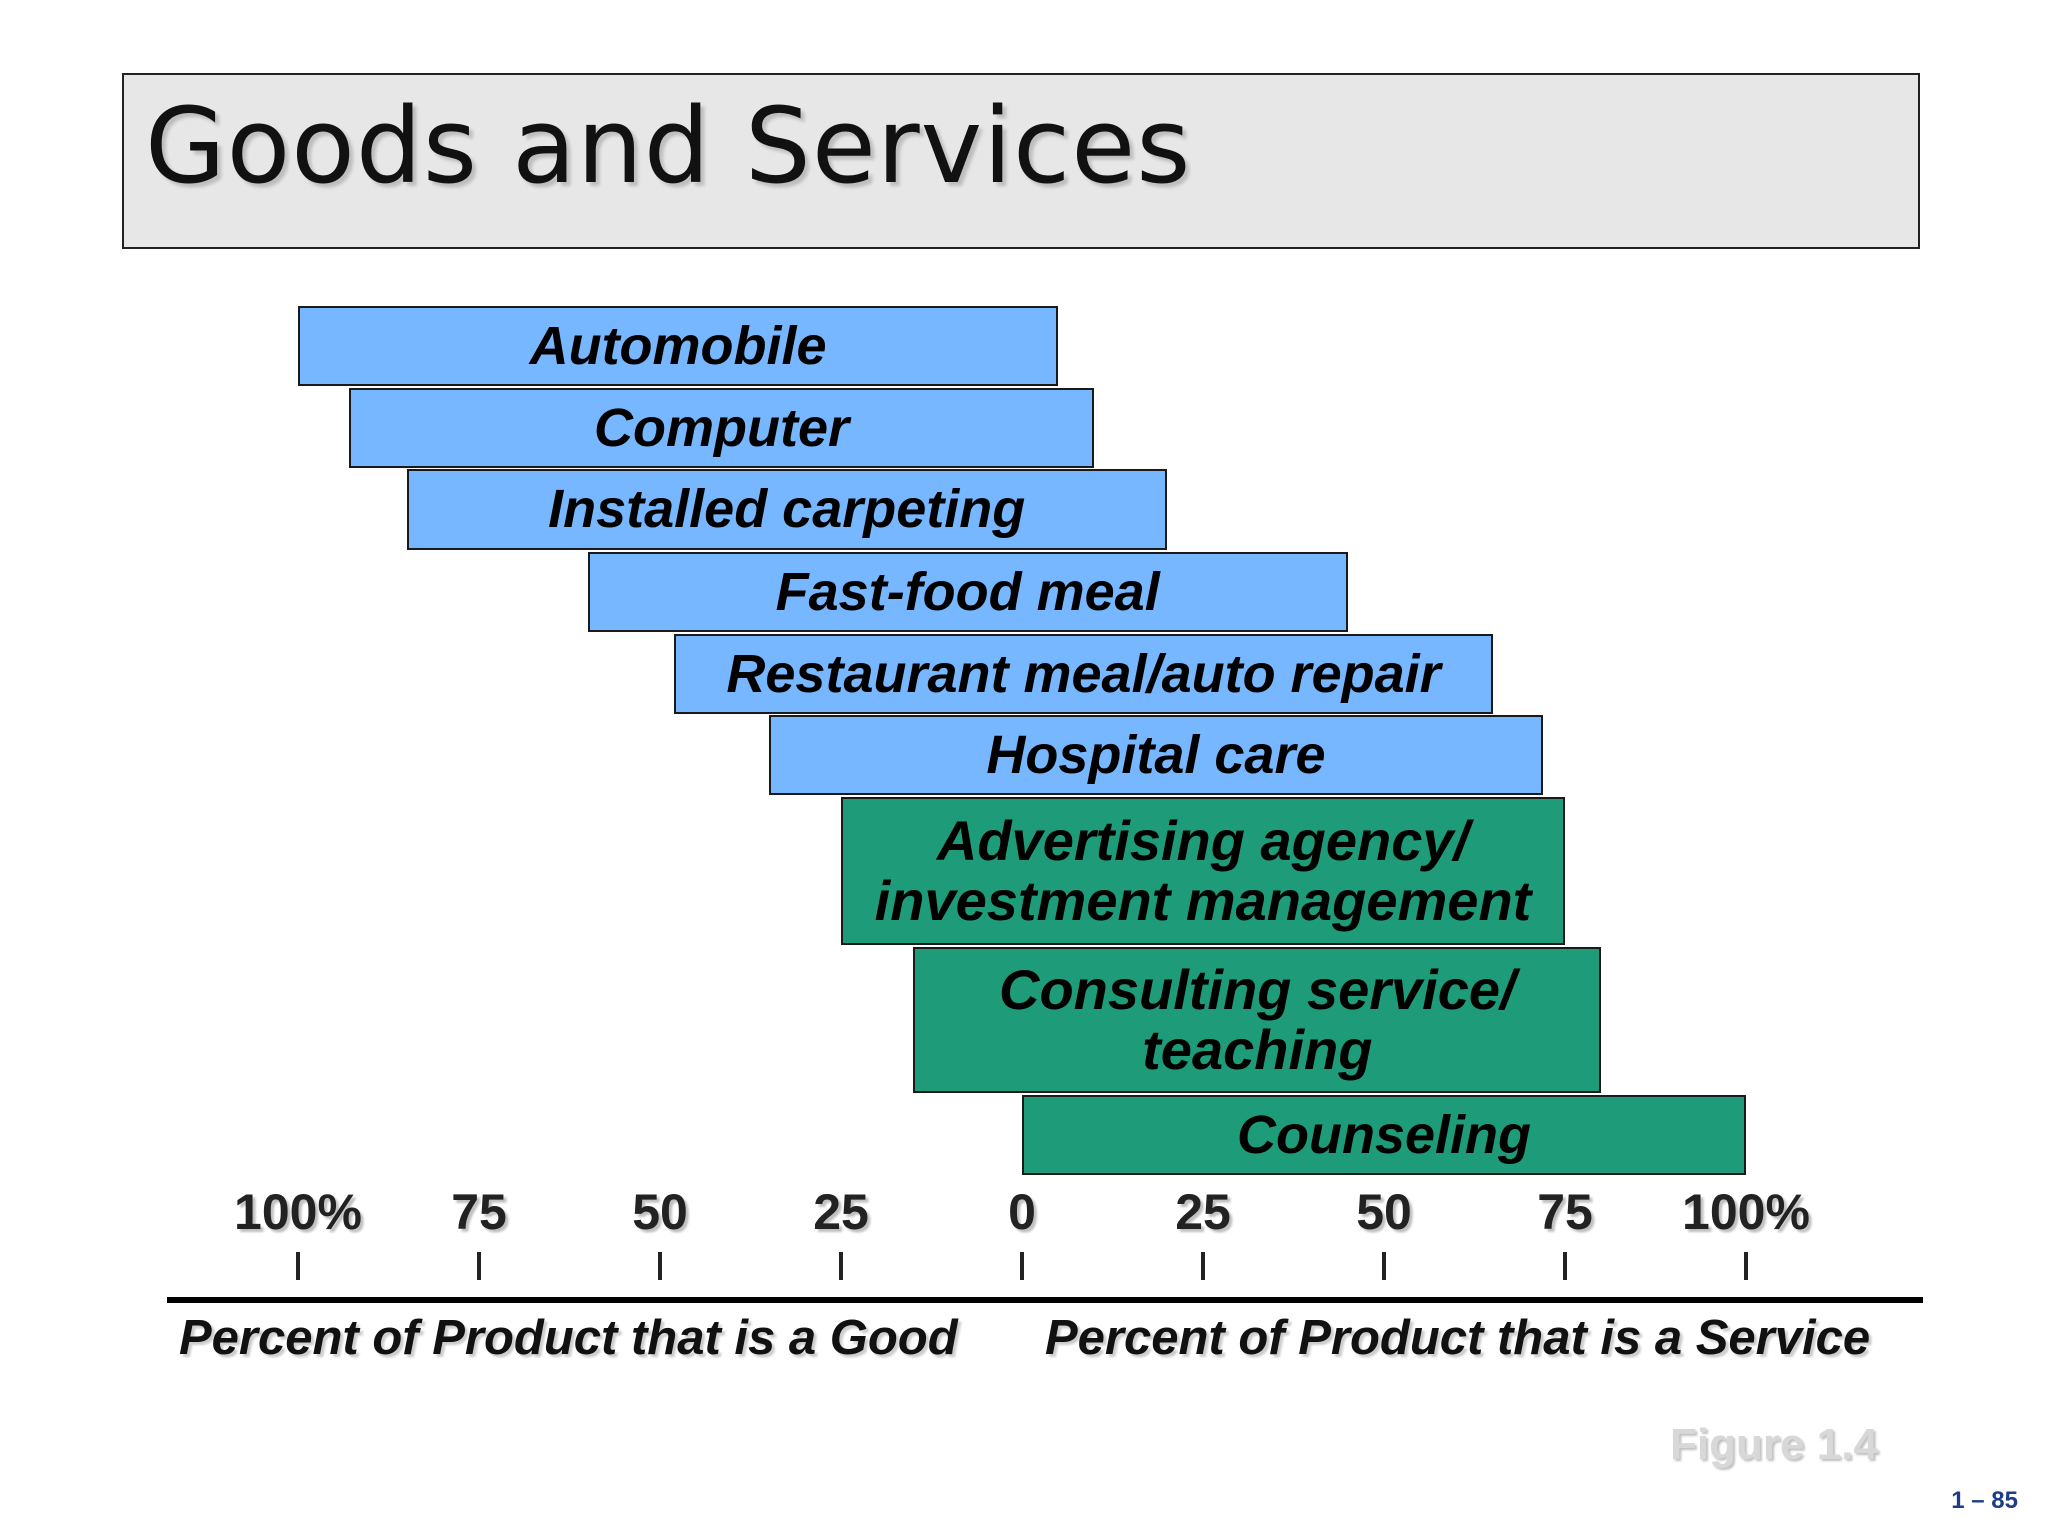 The height and width of the screenshot is (1536, 2048). I want to click on bar-label: Installed carpeting, so click(787, 509).